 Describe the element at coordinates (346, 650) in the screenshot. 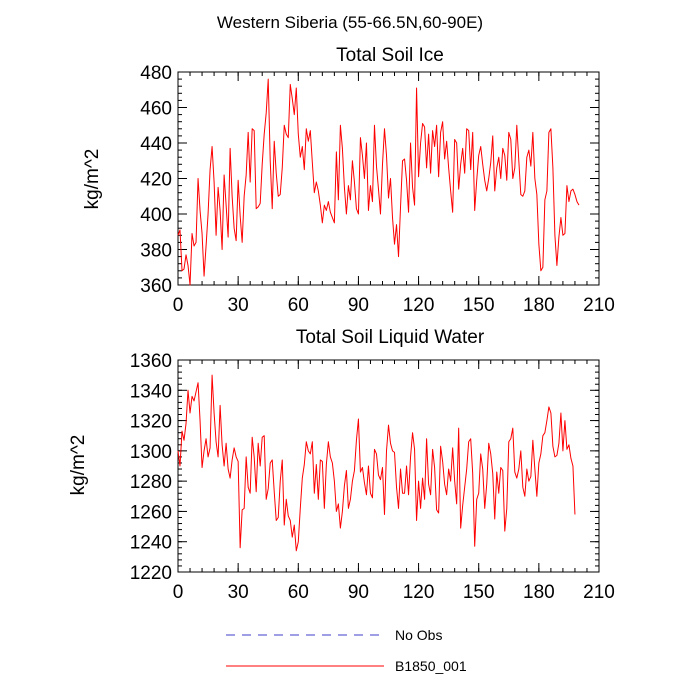

I see `legend: No Obs B1850_001` at that location.